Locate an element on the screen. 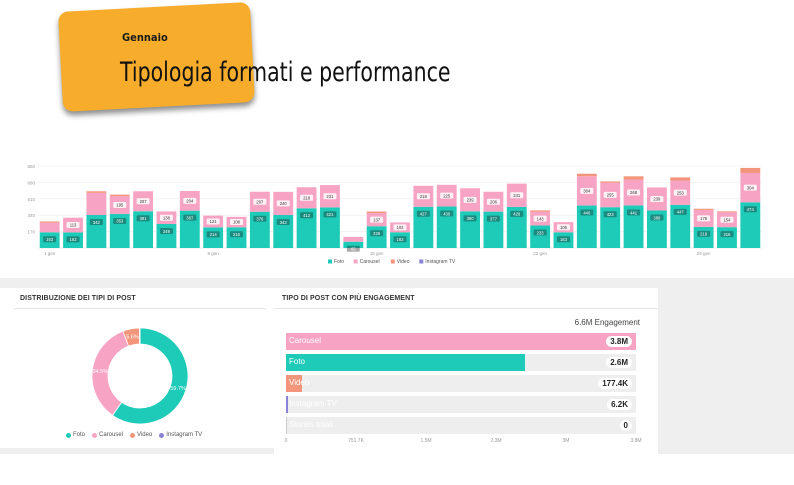 The width and height of the screenshot is (794, 485). y-tick-label: 510 is located at coordinates (31, 199).